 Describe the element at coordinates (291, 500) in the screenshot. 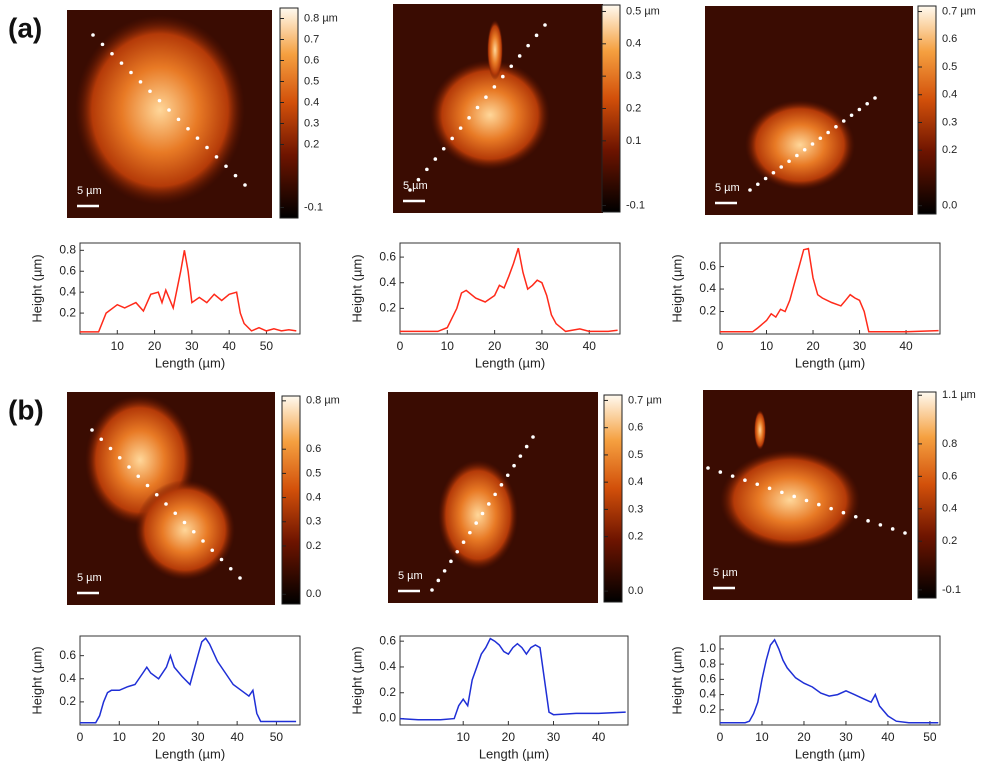

I see `colorbar` at that location.